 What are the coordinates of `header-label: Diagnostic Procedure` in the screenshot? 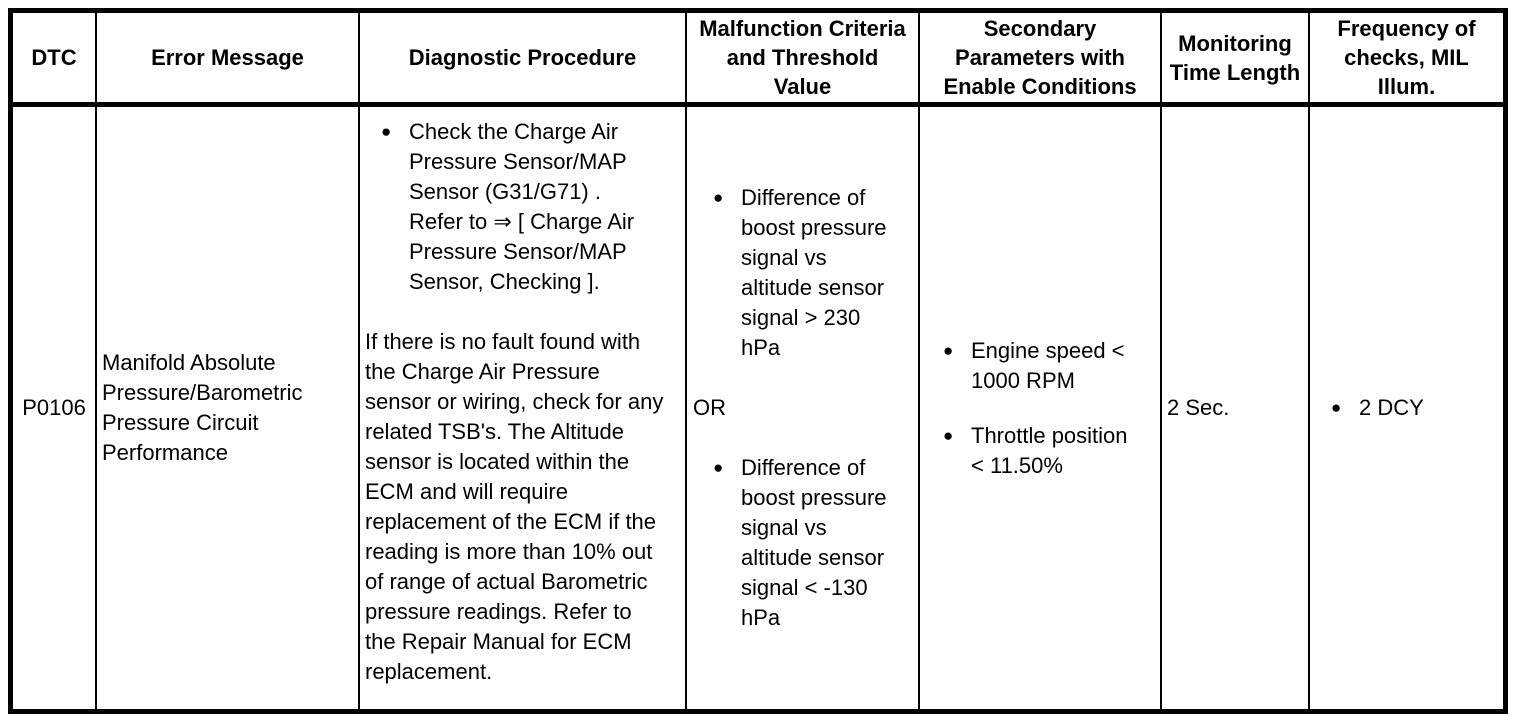 It's located at (522, 57).